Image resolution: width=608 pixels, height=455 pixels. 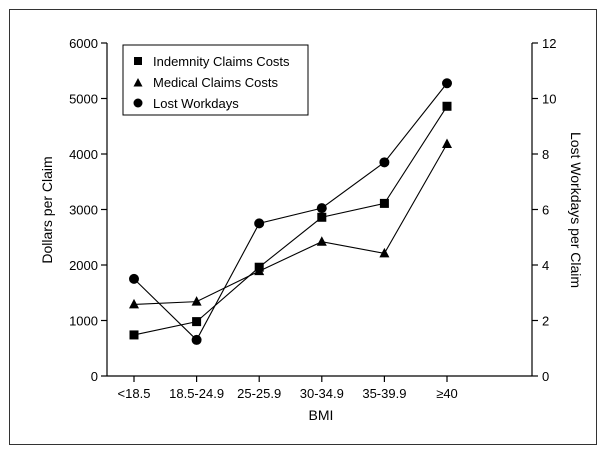 What do you see at coordinates (545, 321) in the screenshot?
I see `right-y-tick-label: 2` at bounding box center [545, 321].